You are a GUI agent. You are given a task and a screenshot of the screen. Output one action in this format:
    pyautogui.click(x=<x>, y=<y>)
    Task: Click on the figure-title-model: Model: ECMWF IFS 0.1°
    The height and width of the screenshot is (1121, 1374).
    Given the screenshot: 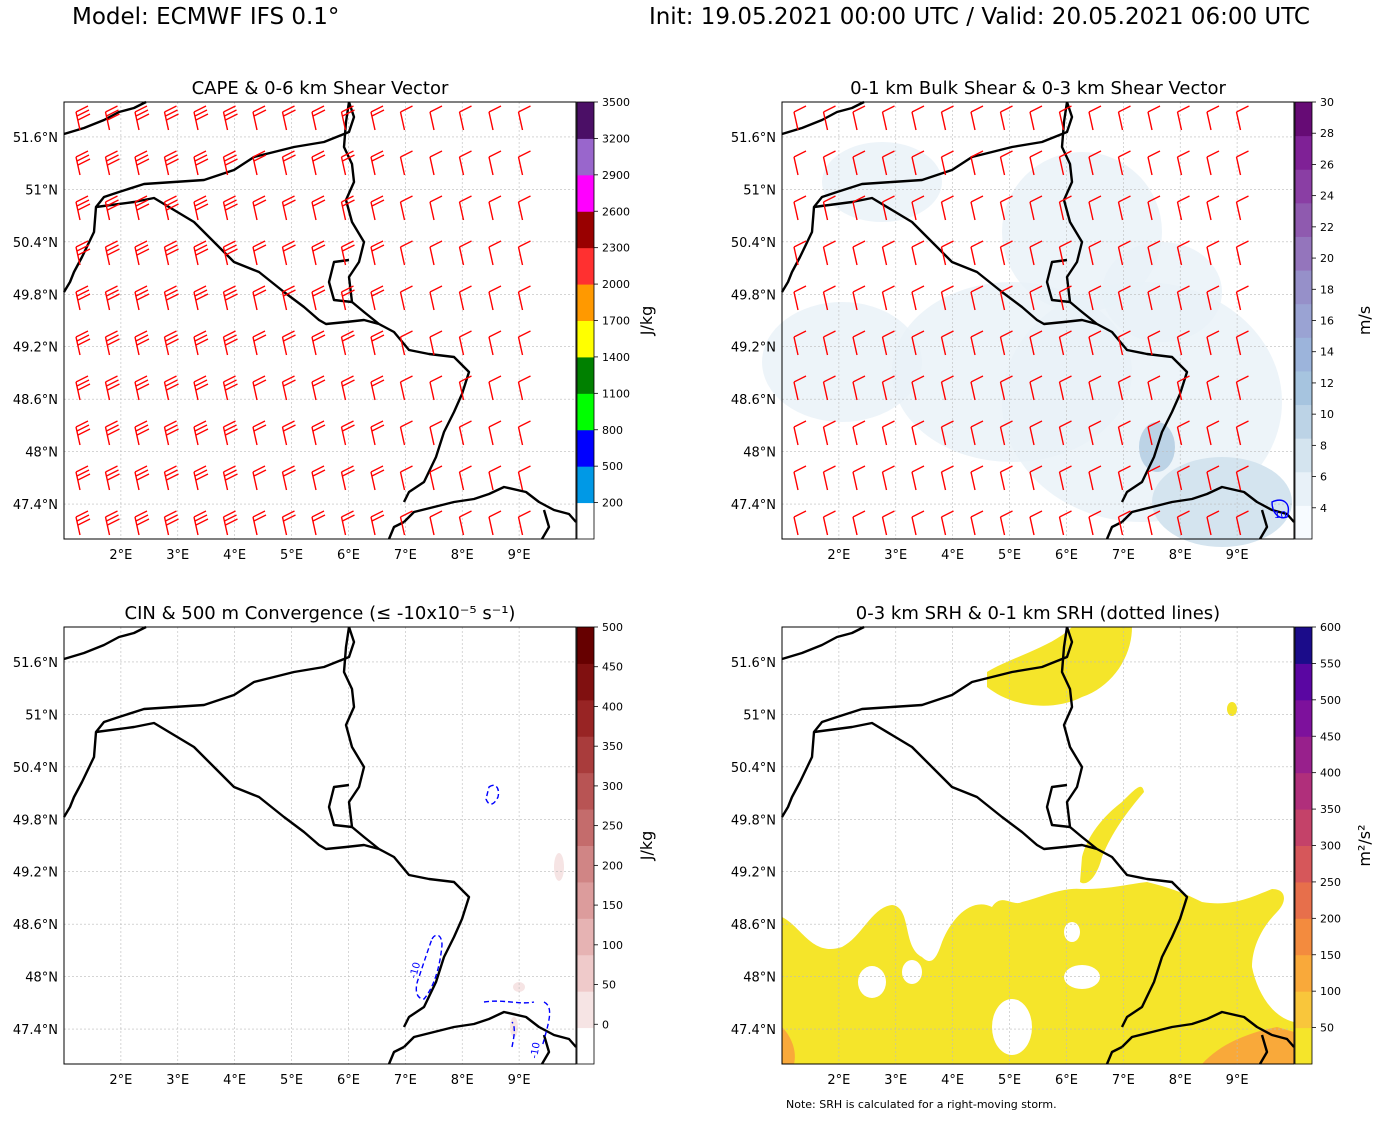 What is the action you would take?
    pyautogui.click(x=206, y=17)
    